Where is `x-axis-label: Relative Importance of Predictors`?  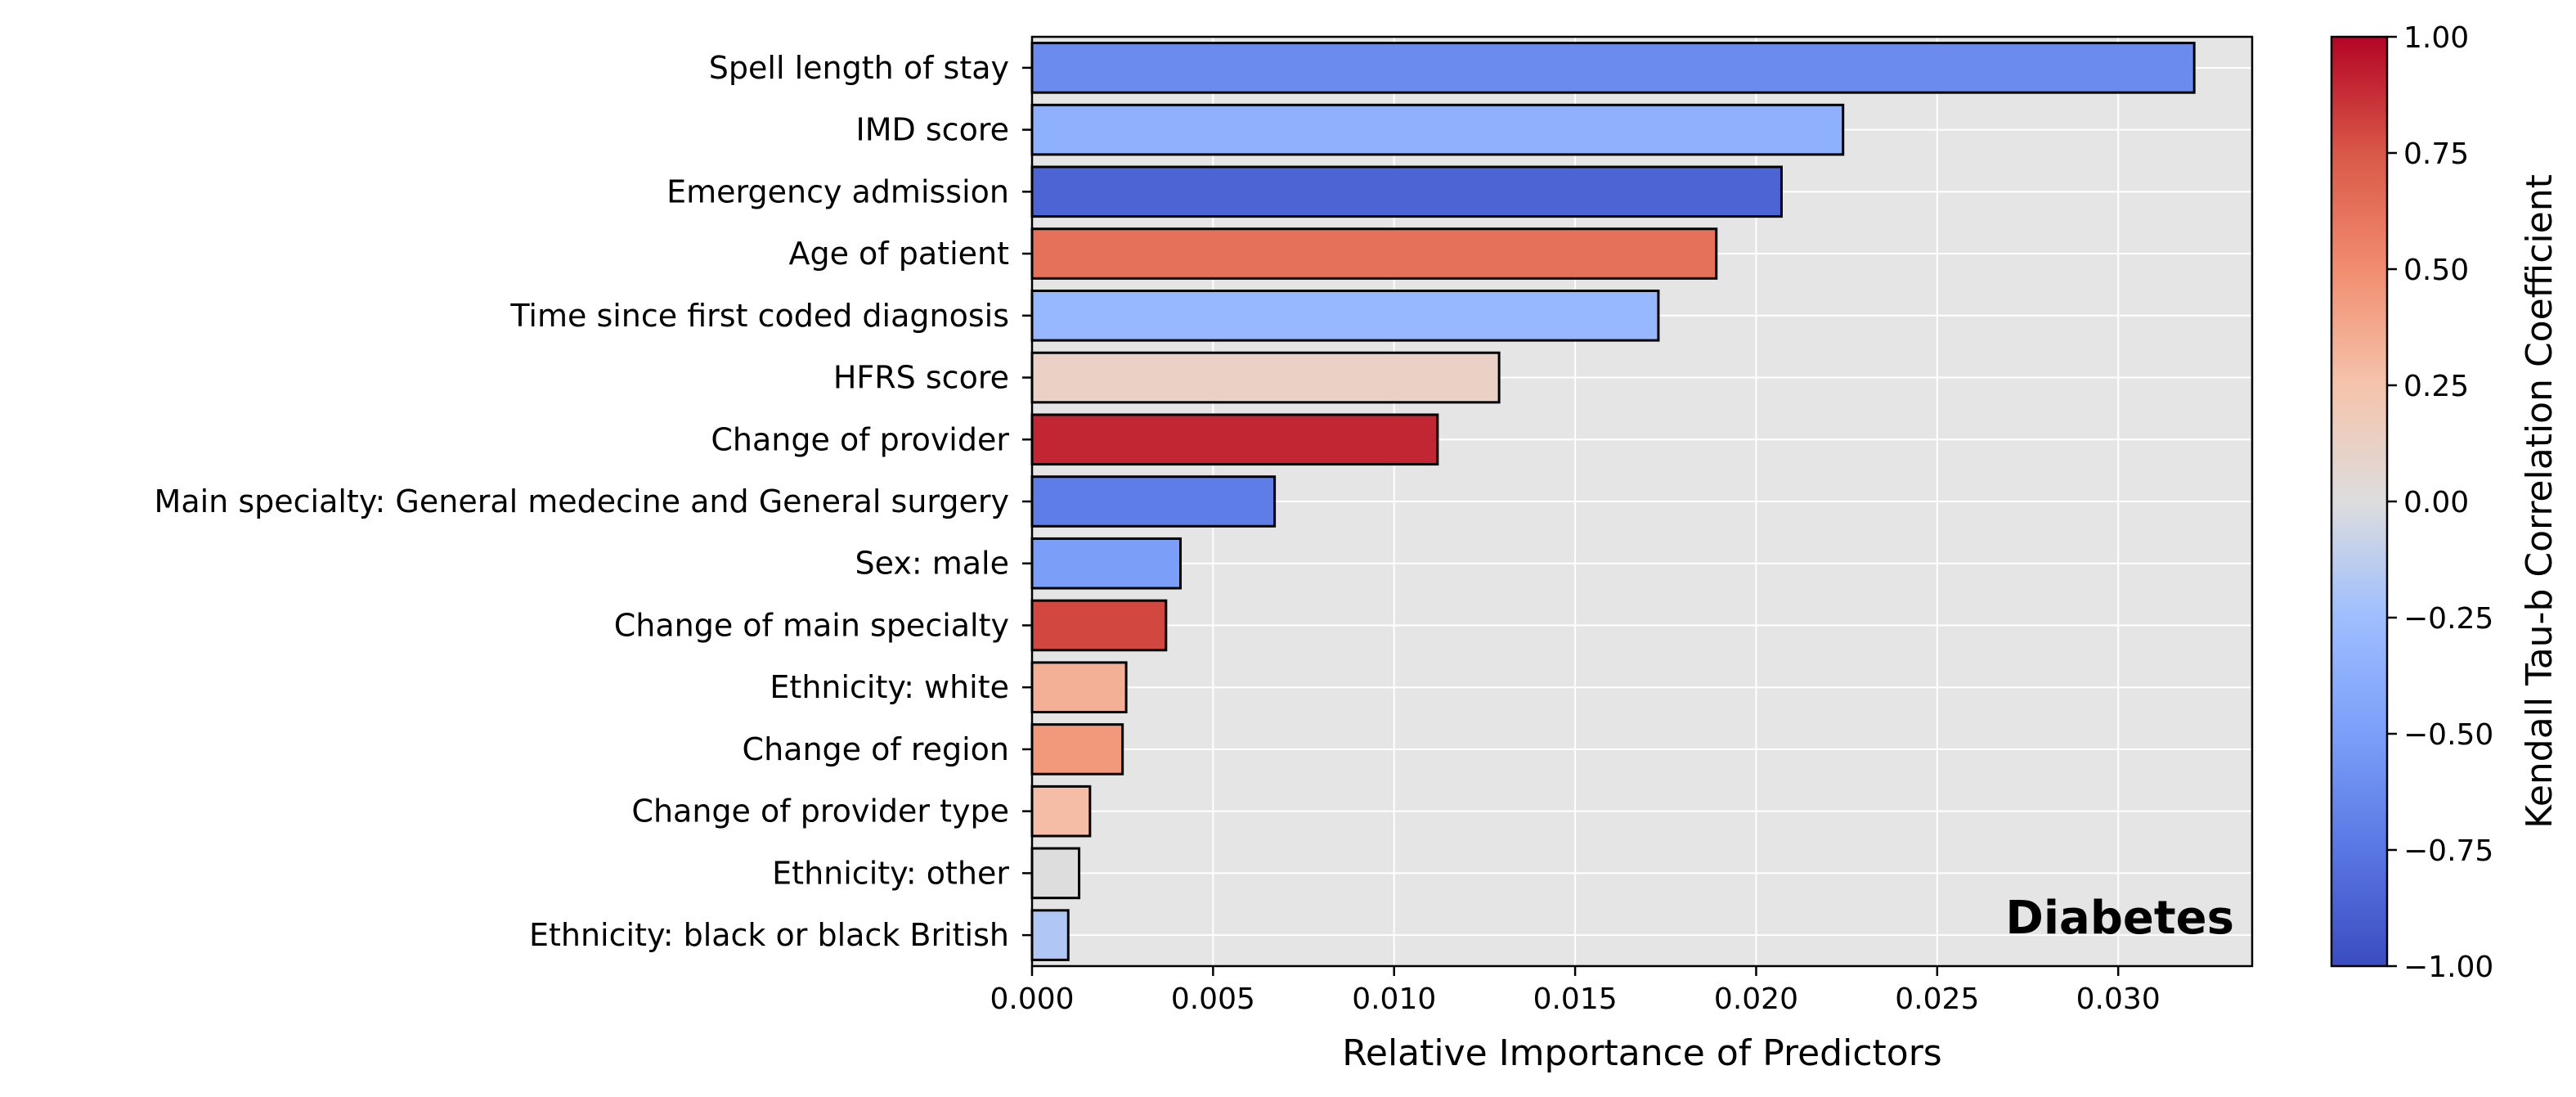 x-axis-label: Relative Importance of Predictors is located at coordinates (1642, 1053).